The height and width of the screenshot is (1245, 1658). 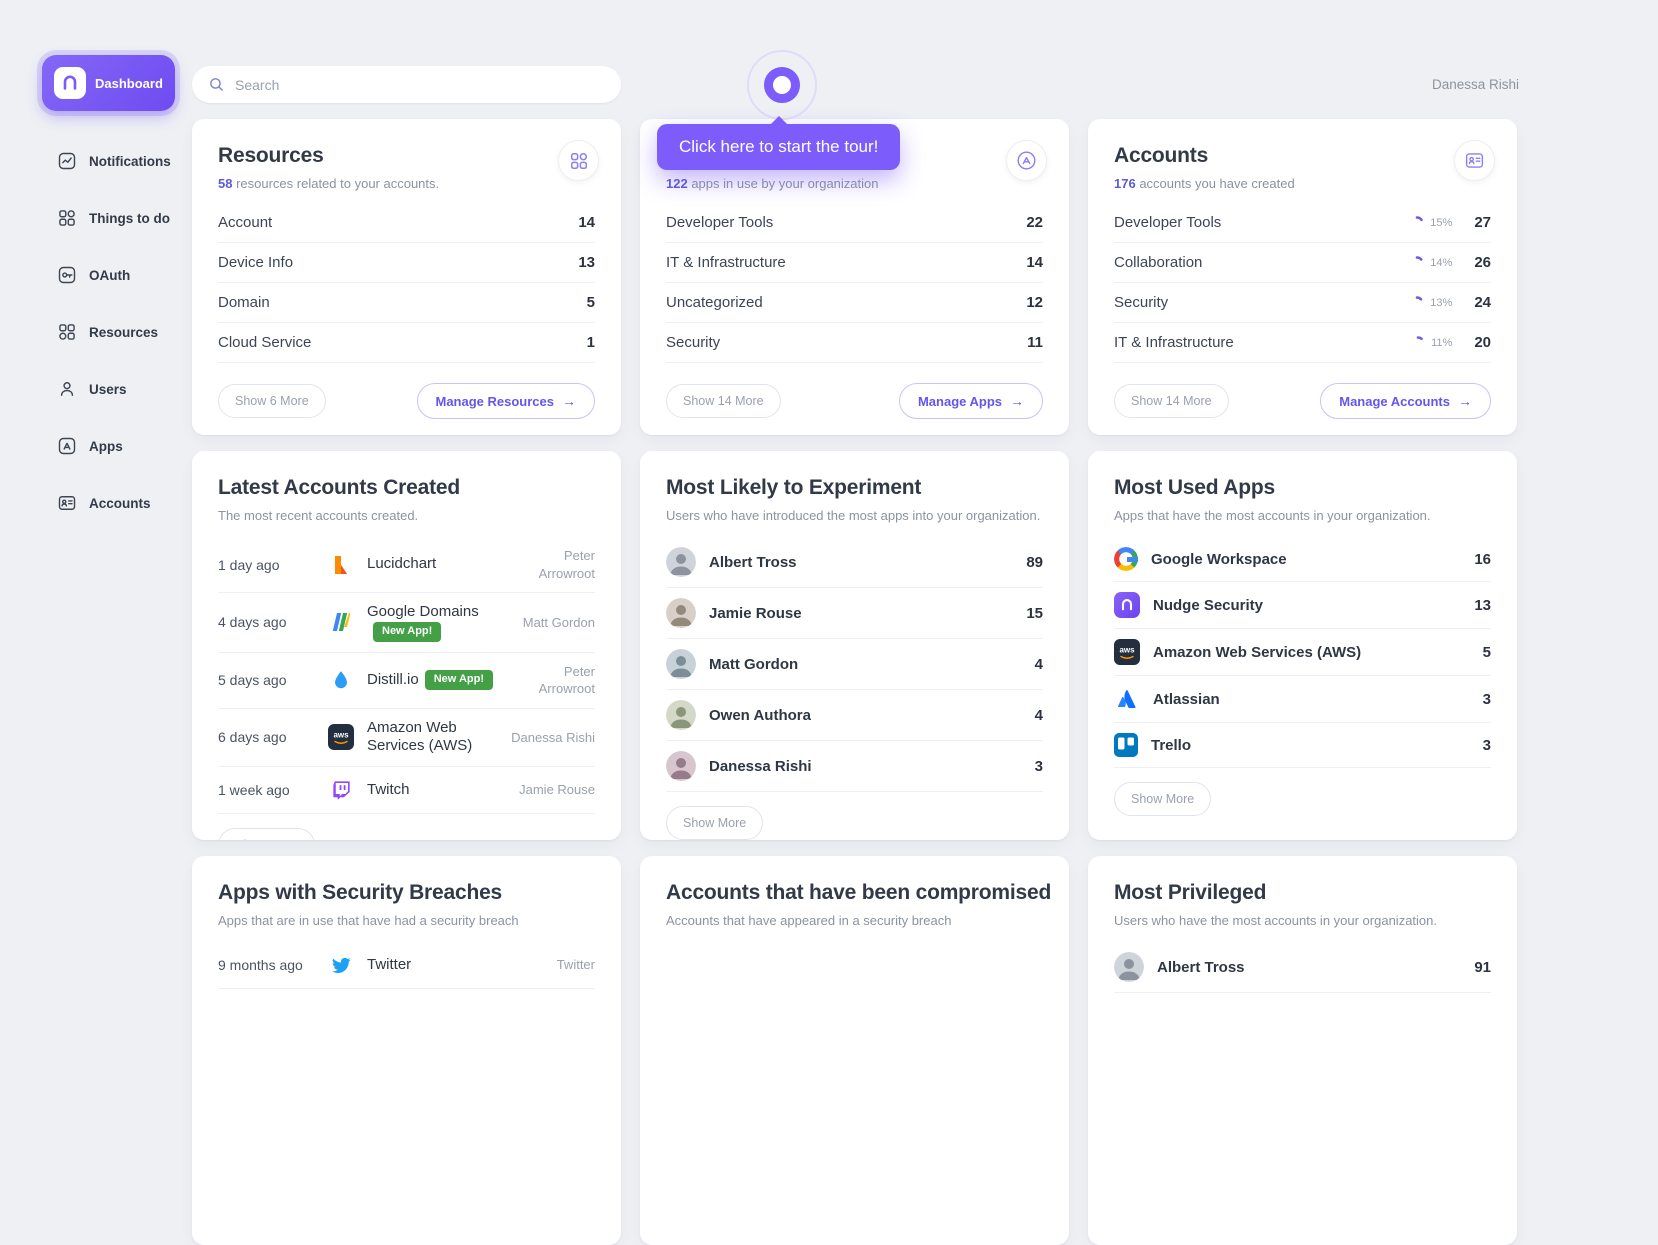 What do you see at coordinates (854, 562) in the screenshot?
I see `user-row: Albert Tross 89` at bounding box center [854, 562].